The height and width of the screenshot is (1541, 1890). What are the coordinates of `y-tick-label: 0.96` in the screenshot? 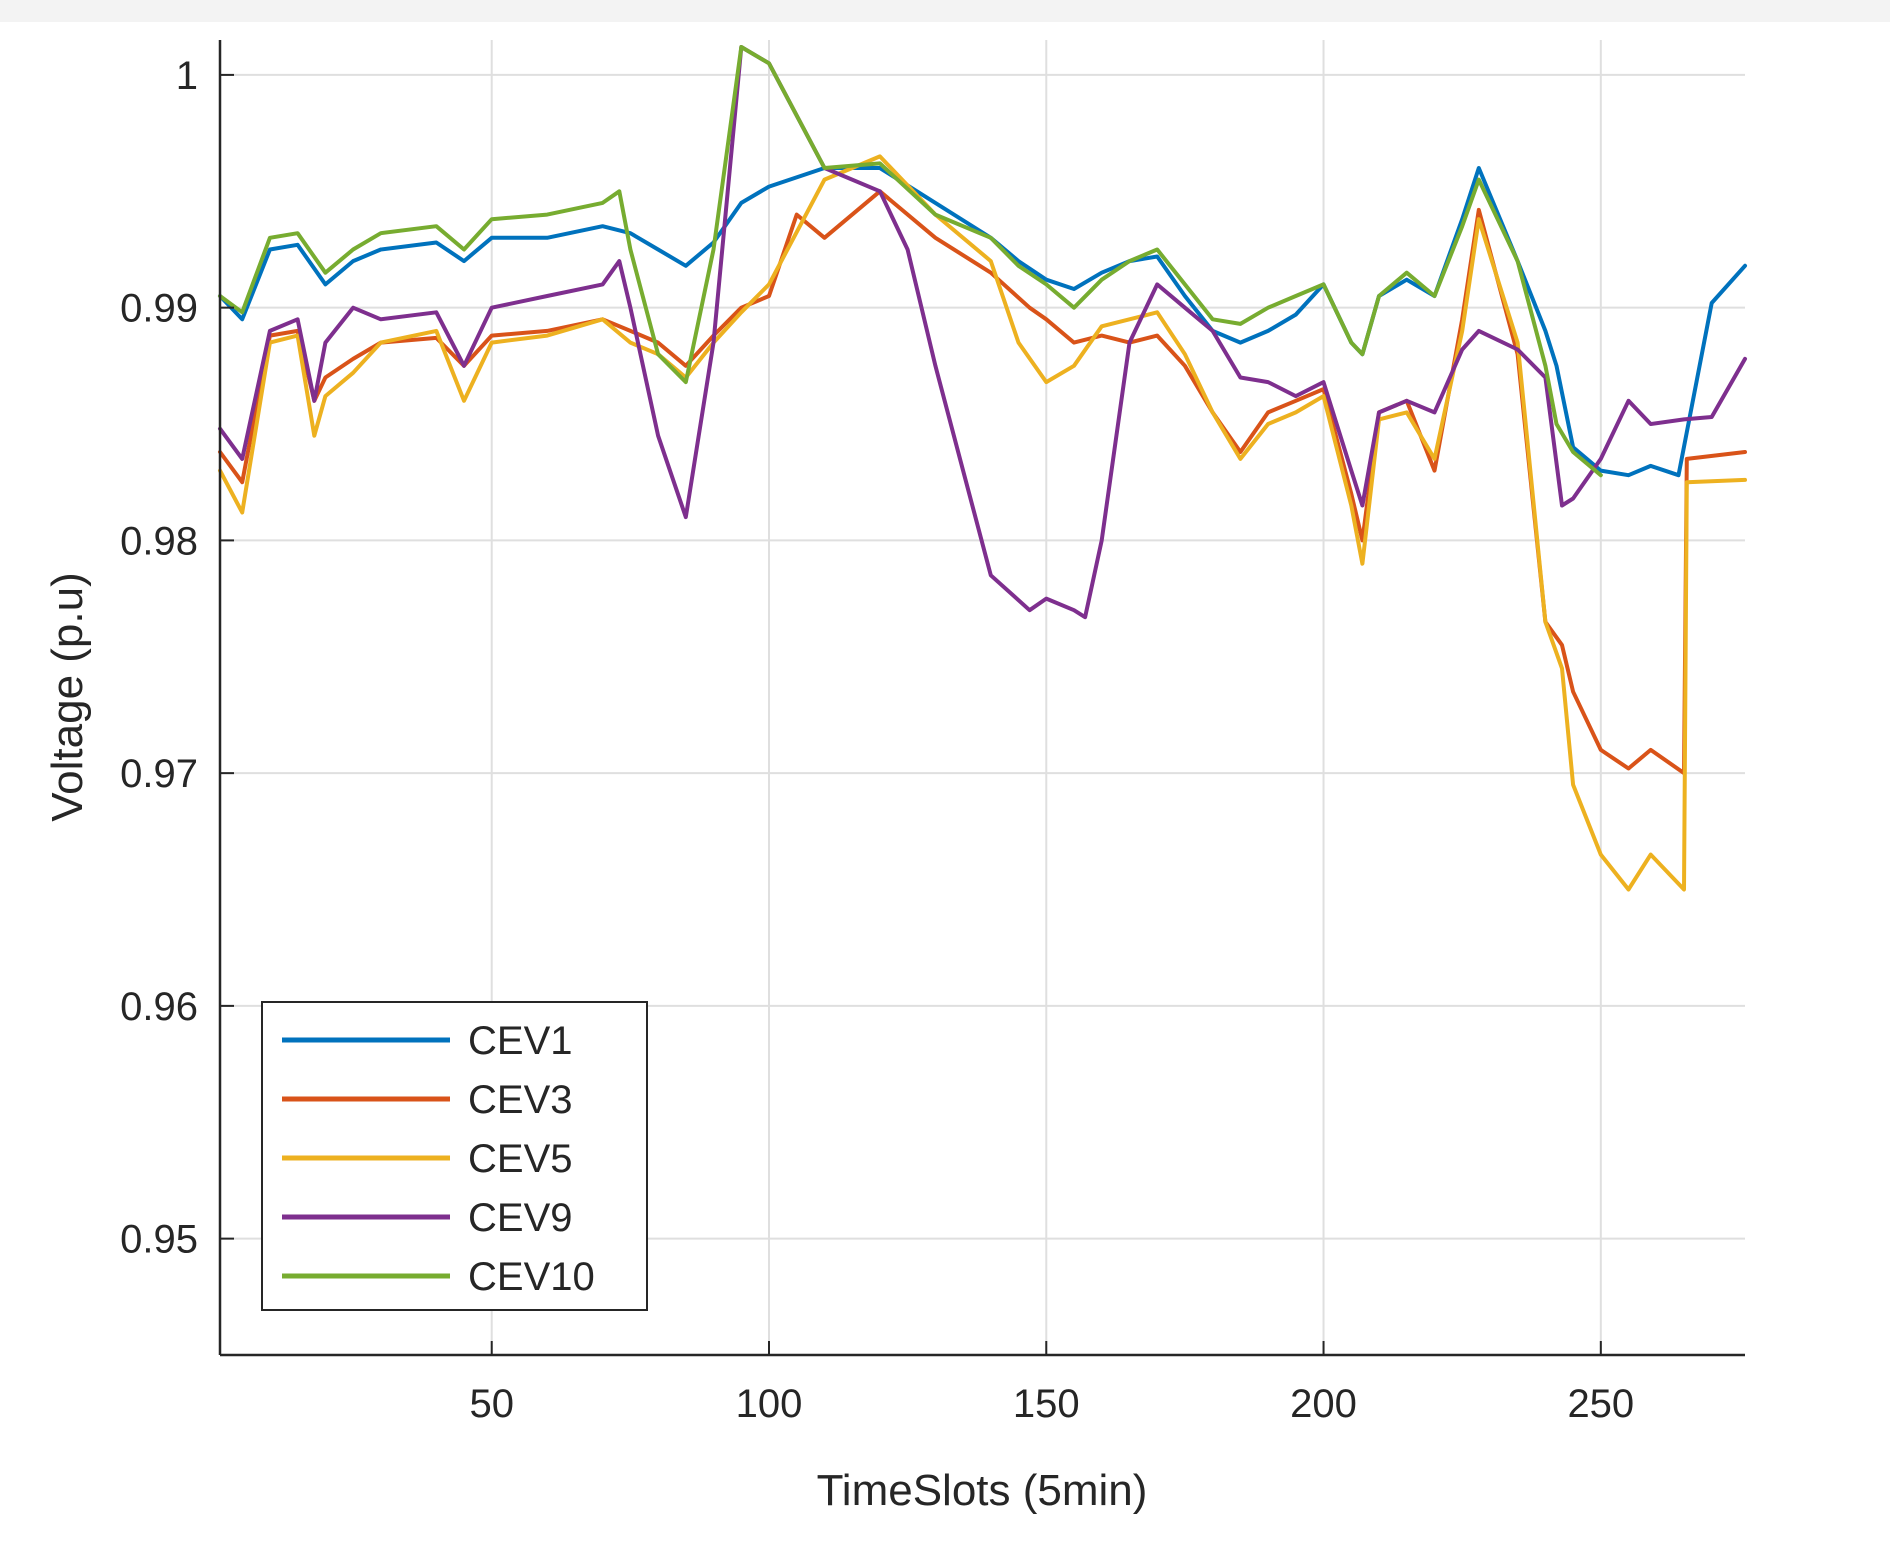 It's located at (159, 1007).